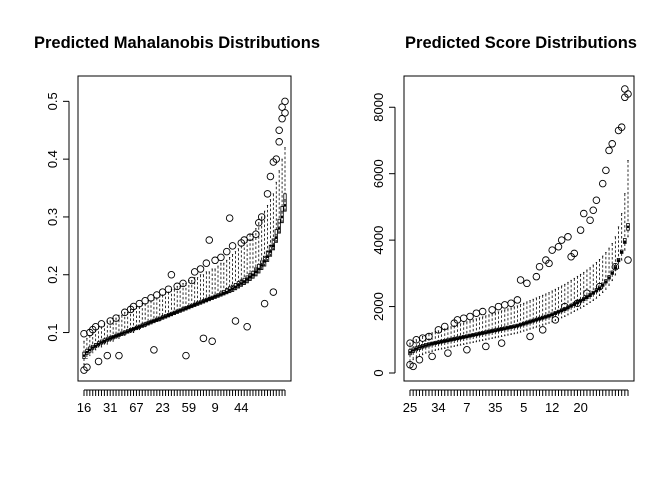 This screenshot has height=480, width=672. I want to click on chart-title-mahalanobis: Predicted Mahalanobis Distributions, so click(177, 43).